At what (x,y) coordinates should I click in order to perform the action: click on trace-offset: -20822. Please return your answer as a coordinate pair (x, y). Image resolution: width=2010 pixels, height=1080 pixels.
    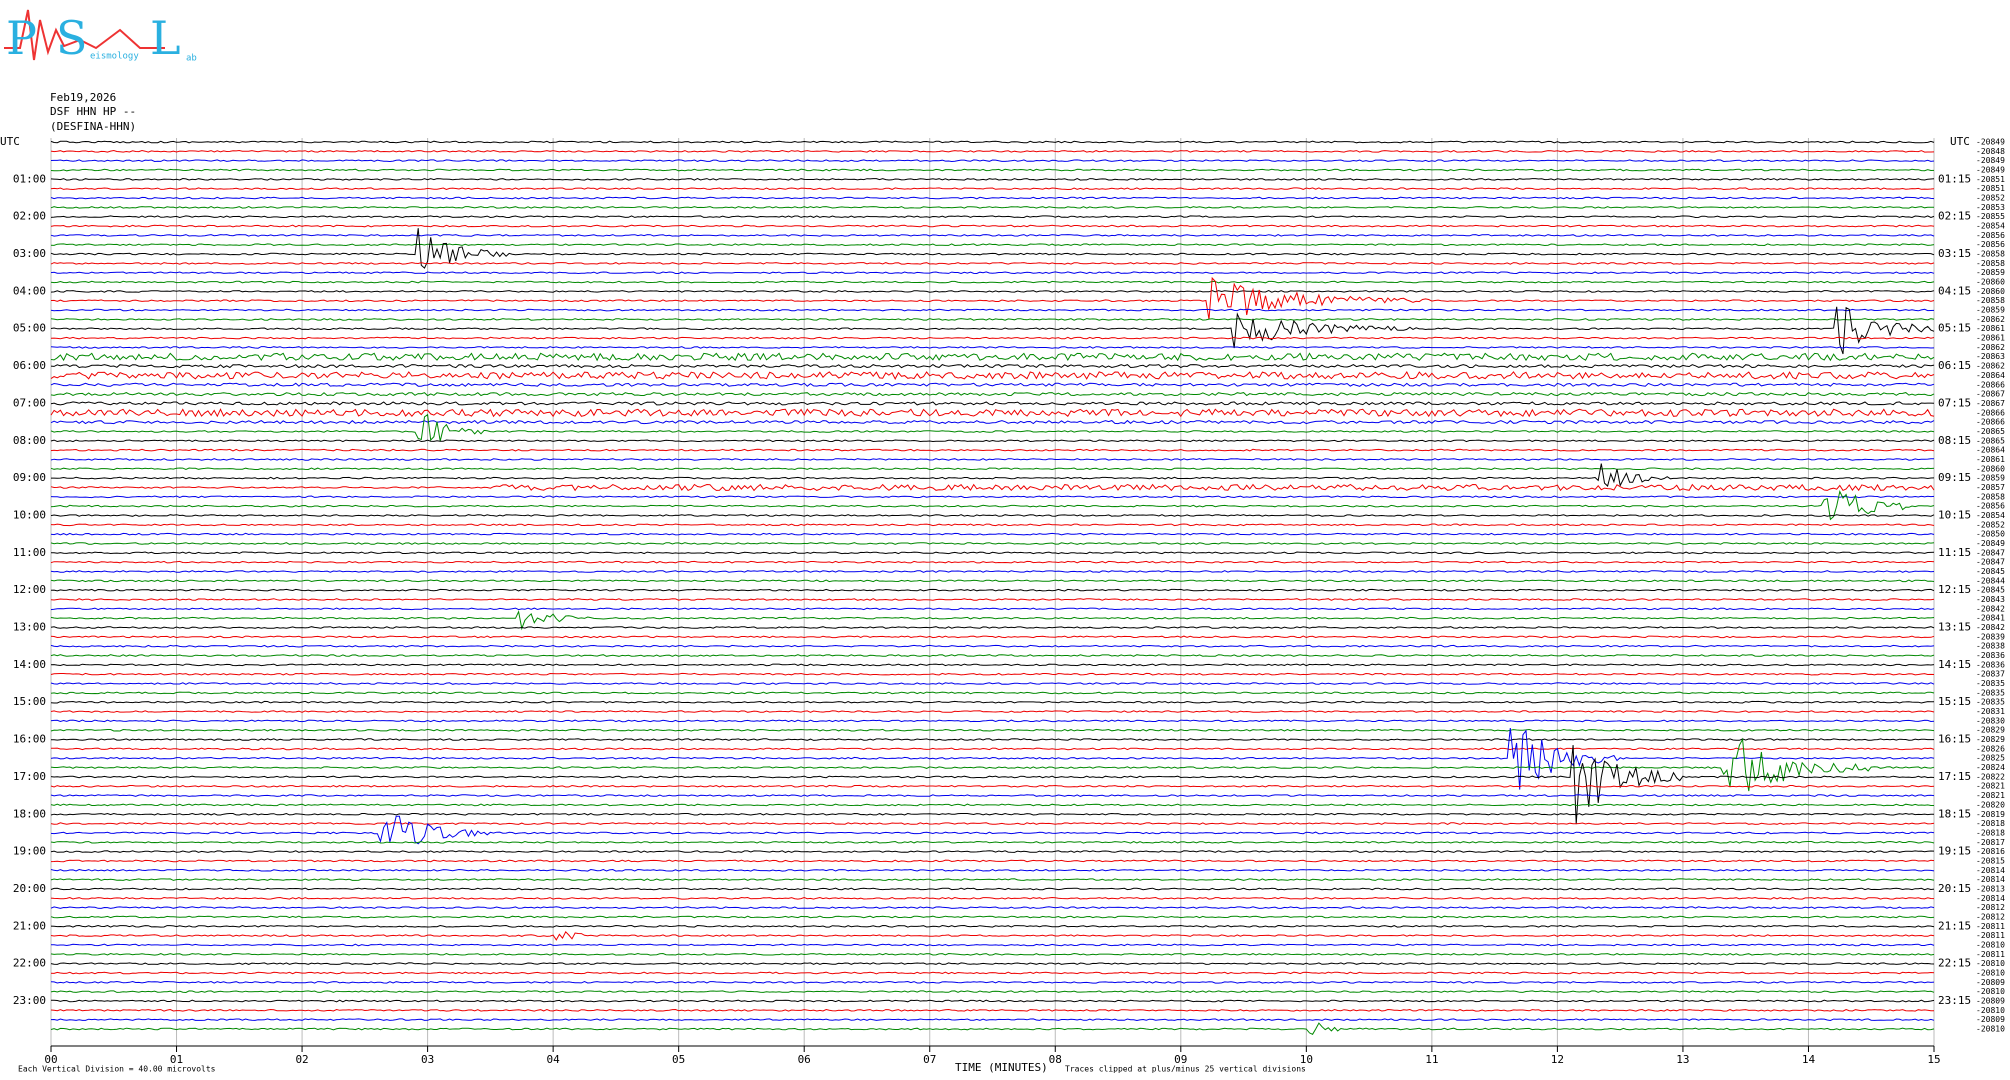
    Looking at the image, I should click on (1990, 776).